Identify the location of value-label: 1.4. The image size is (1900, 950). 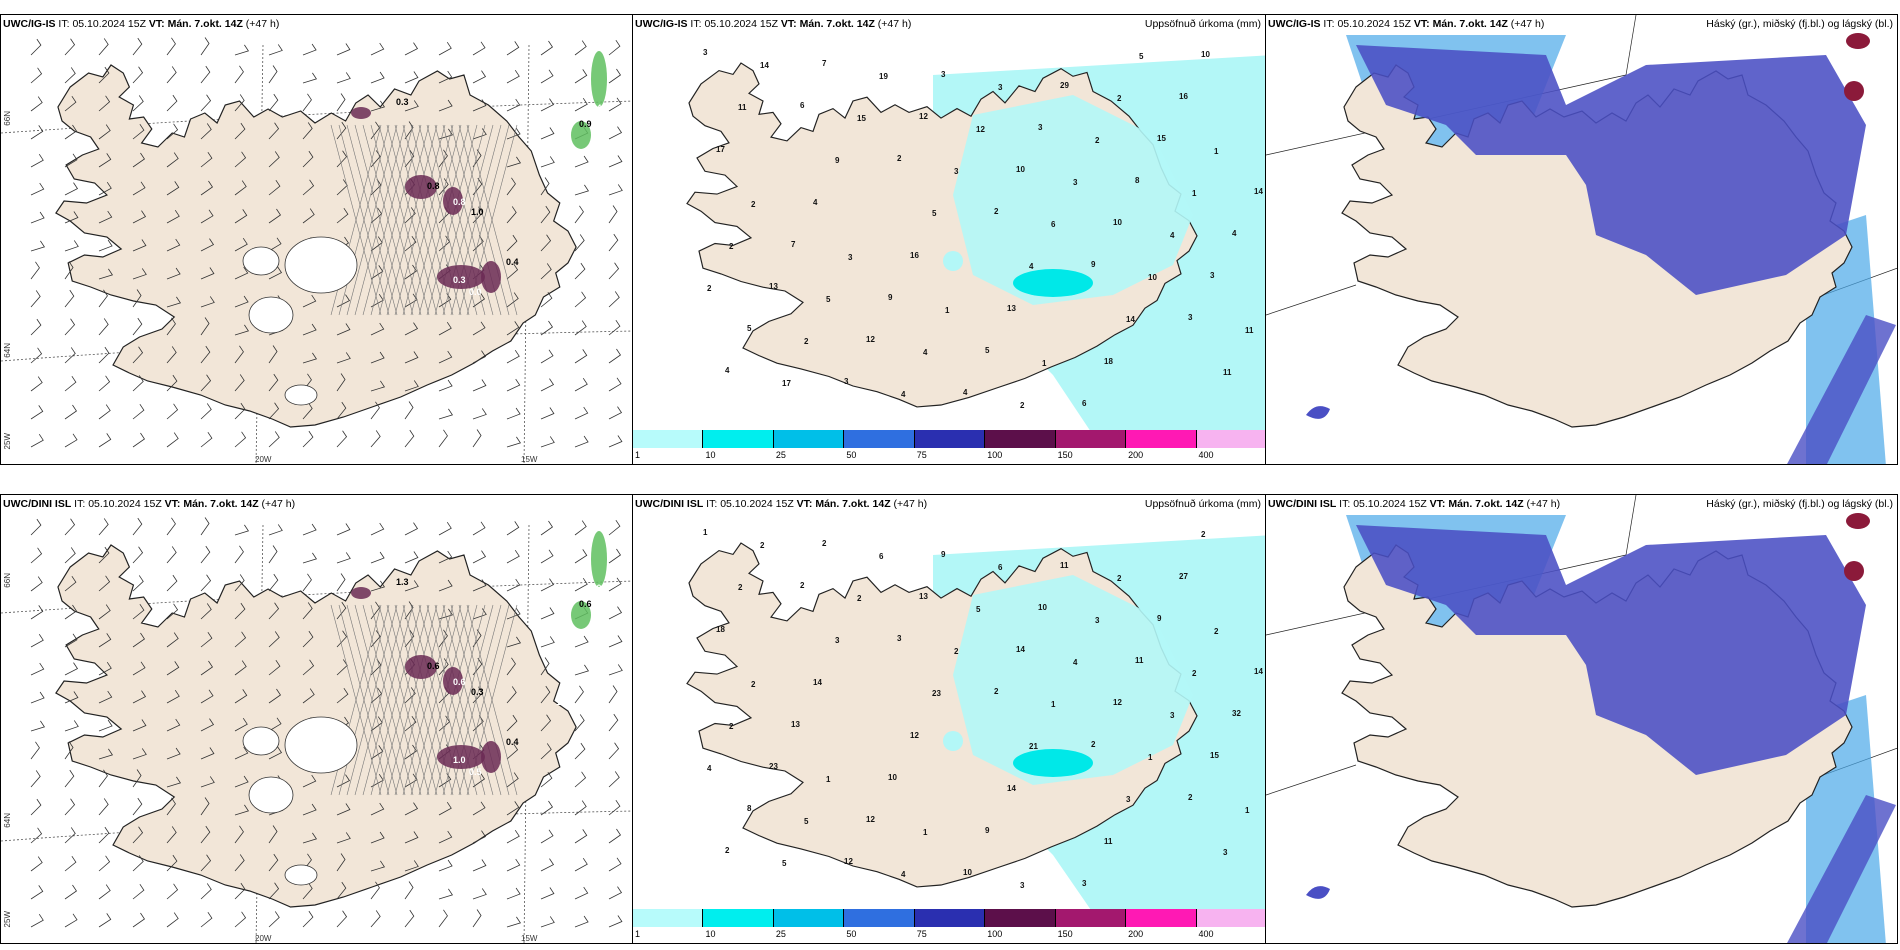
(595, 108).